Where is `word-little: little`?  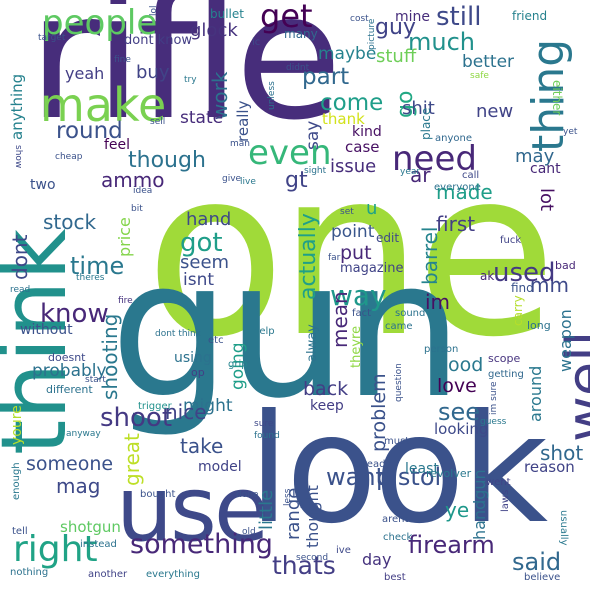
word-little: little is located at coordinates (266, 509).